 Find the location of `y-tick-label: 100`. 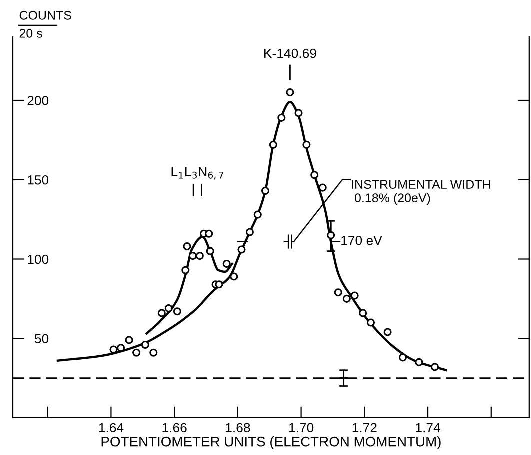

y-tick-label: 100 is located at coordinates (38, 259).